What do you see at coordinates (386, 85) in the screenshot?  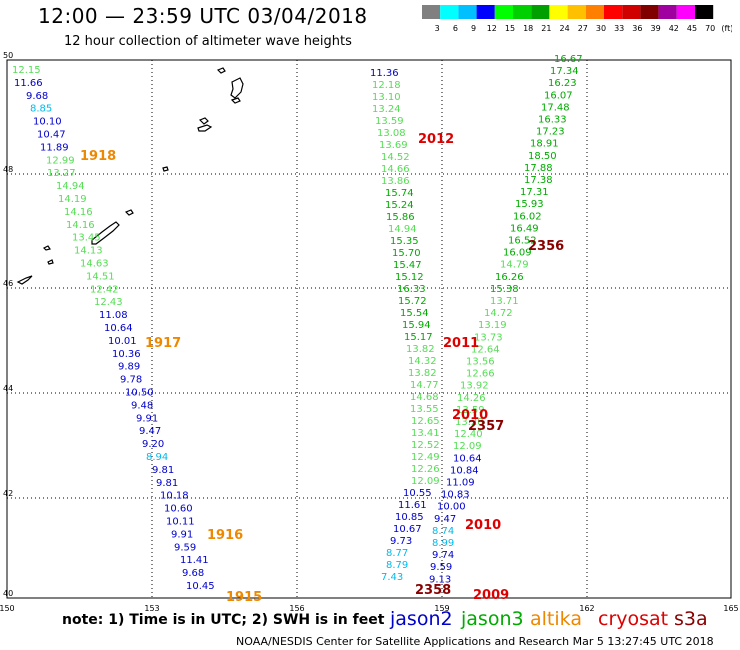 I see `wave-height-value: 12.18` at bounding box center [386, 85].